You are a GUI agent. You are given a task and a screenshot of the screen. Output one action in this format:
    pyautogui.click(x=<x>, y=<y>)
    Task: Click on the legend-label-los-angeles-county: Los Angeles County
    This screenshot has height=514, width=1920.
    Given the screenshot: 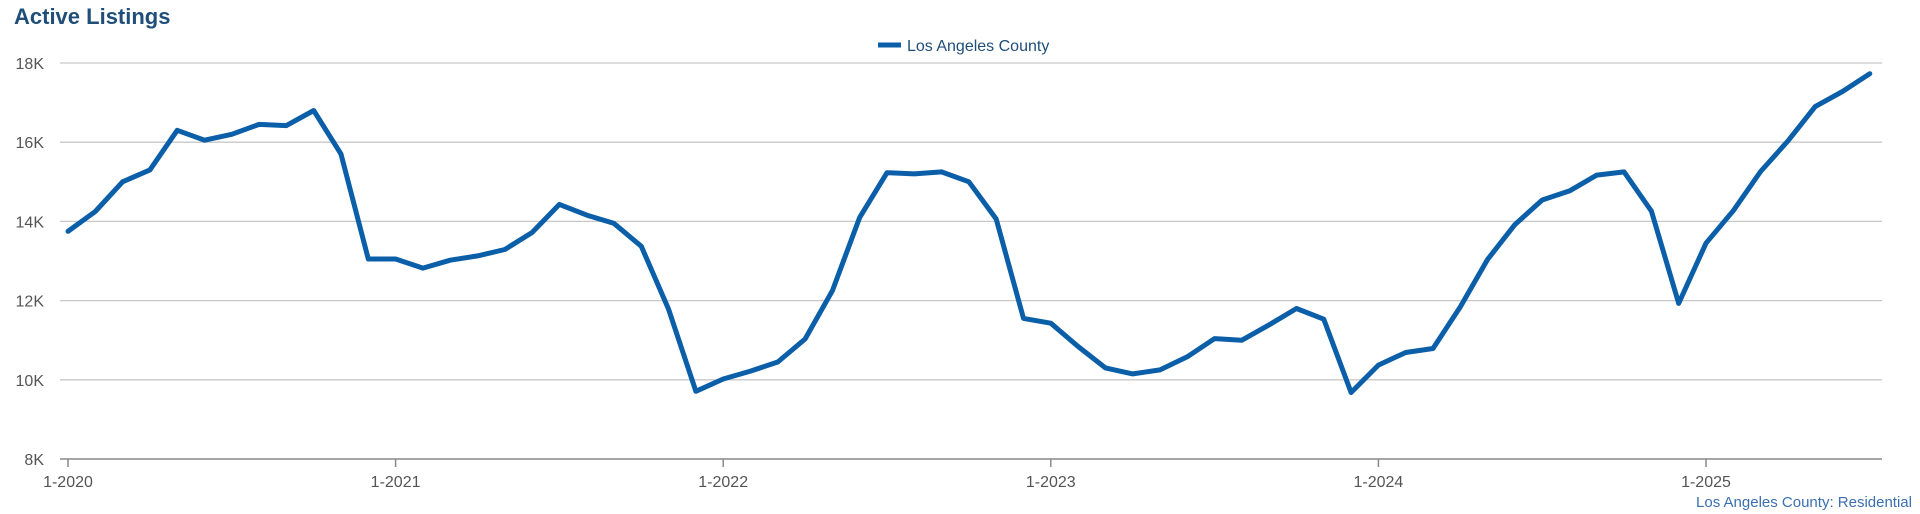 What is the action you would take?
    pyautogui.click(x=978, y=46)
    